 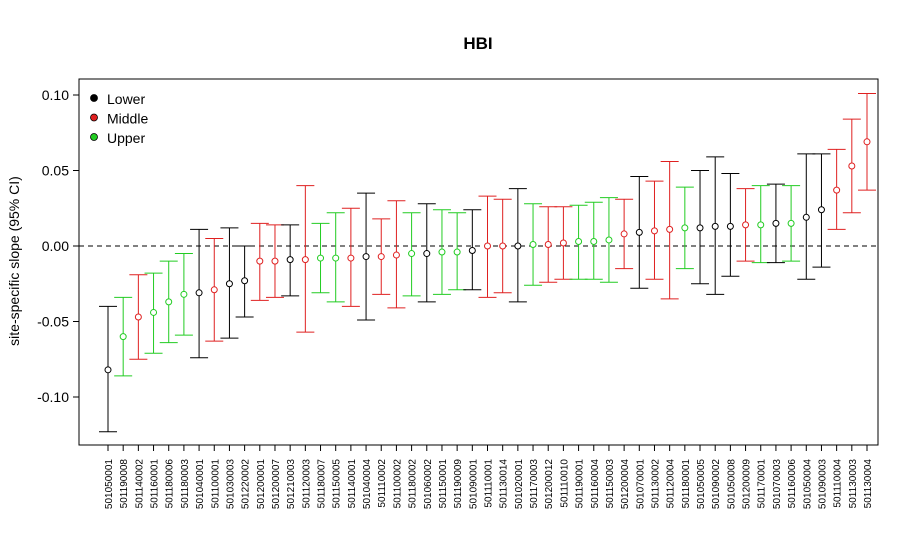 I want to click on x-tick-label: 501130004, so click(x=868, y=484).